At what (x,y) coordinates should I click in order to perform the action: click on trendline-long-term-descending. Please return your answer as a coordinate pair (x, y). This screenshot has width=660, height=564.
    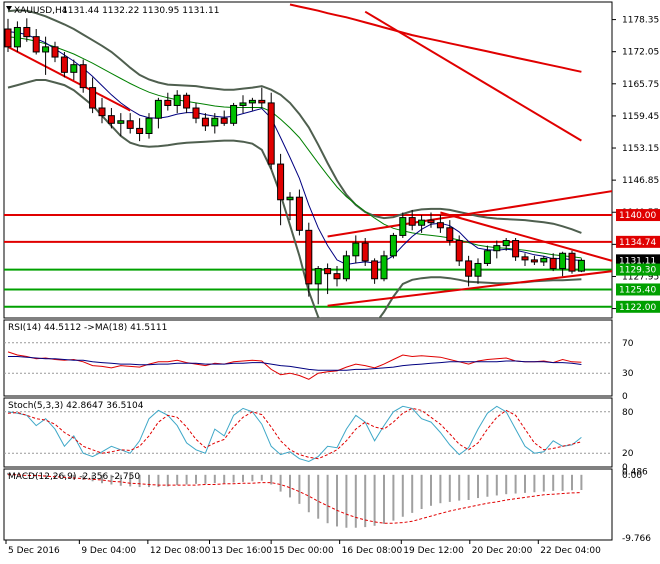
    Looking at the image, I should click on (473, 76).